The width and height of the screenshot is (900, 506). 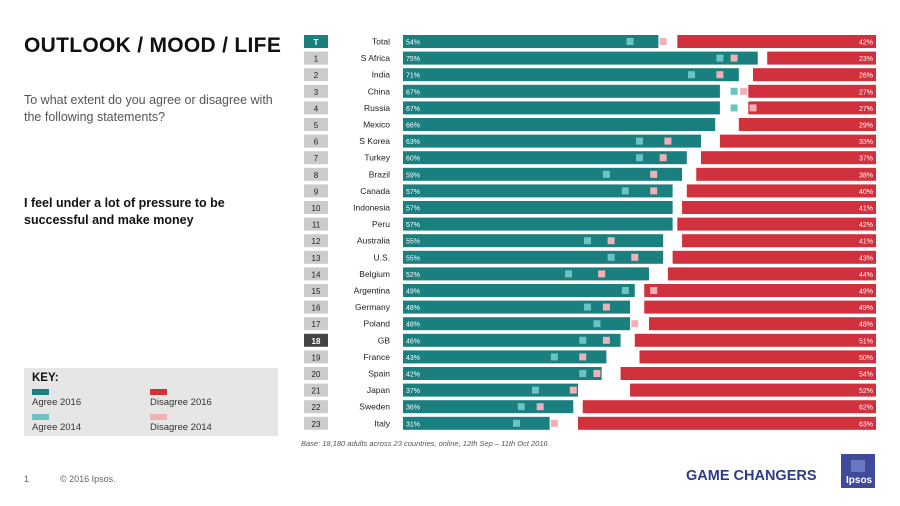 I want to click on logo-text: Ipsos, so click(x=859, y=480).